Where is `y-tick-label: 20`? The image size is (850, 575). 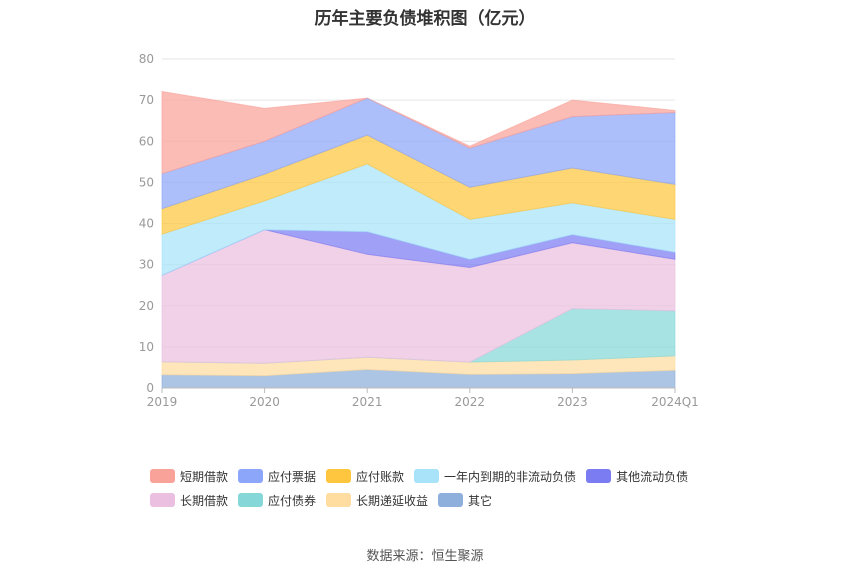
y-tick-label: 20 is located at coordinates (146, 306).